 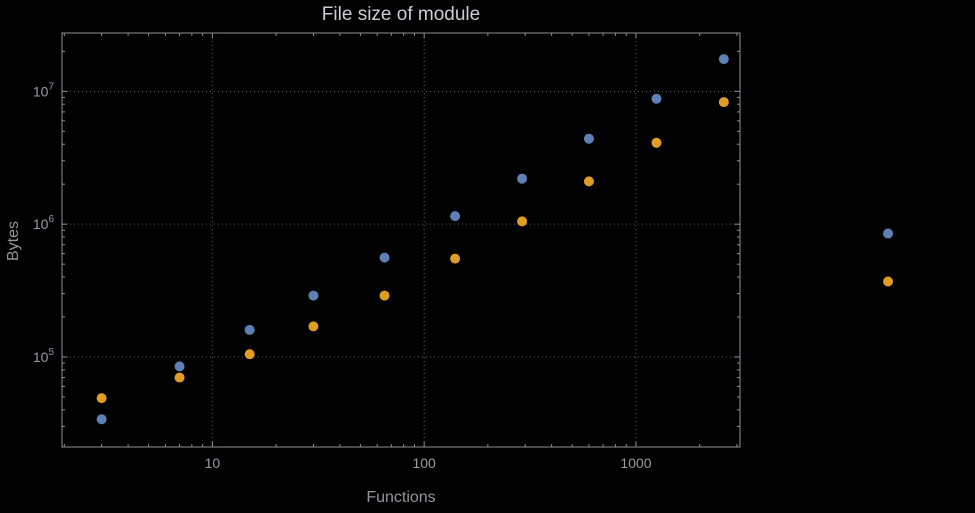 What do you see at coordinates (44, 223) in the screenshot?
I see `y-tick-label: 10⁶` at bounding box center [44, 223].